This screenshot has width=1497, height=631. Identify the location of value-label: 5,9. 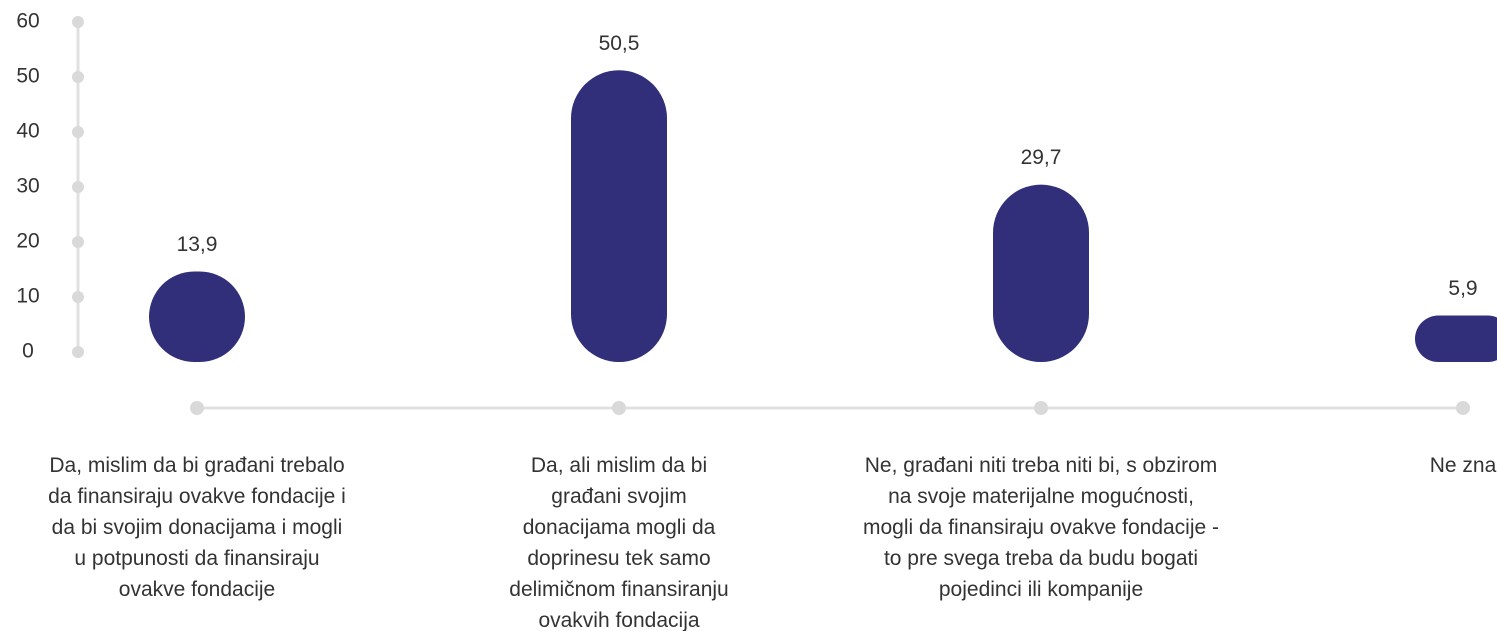
(1462, 288).